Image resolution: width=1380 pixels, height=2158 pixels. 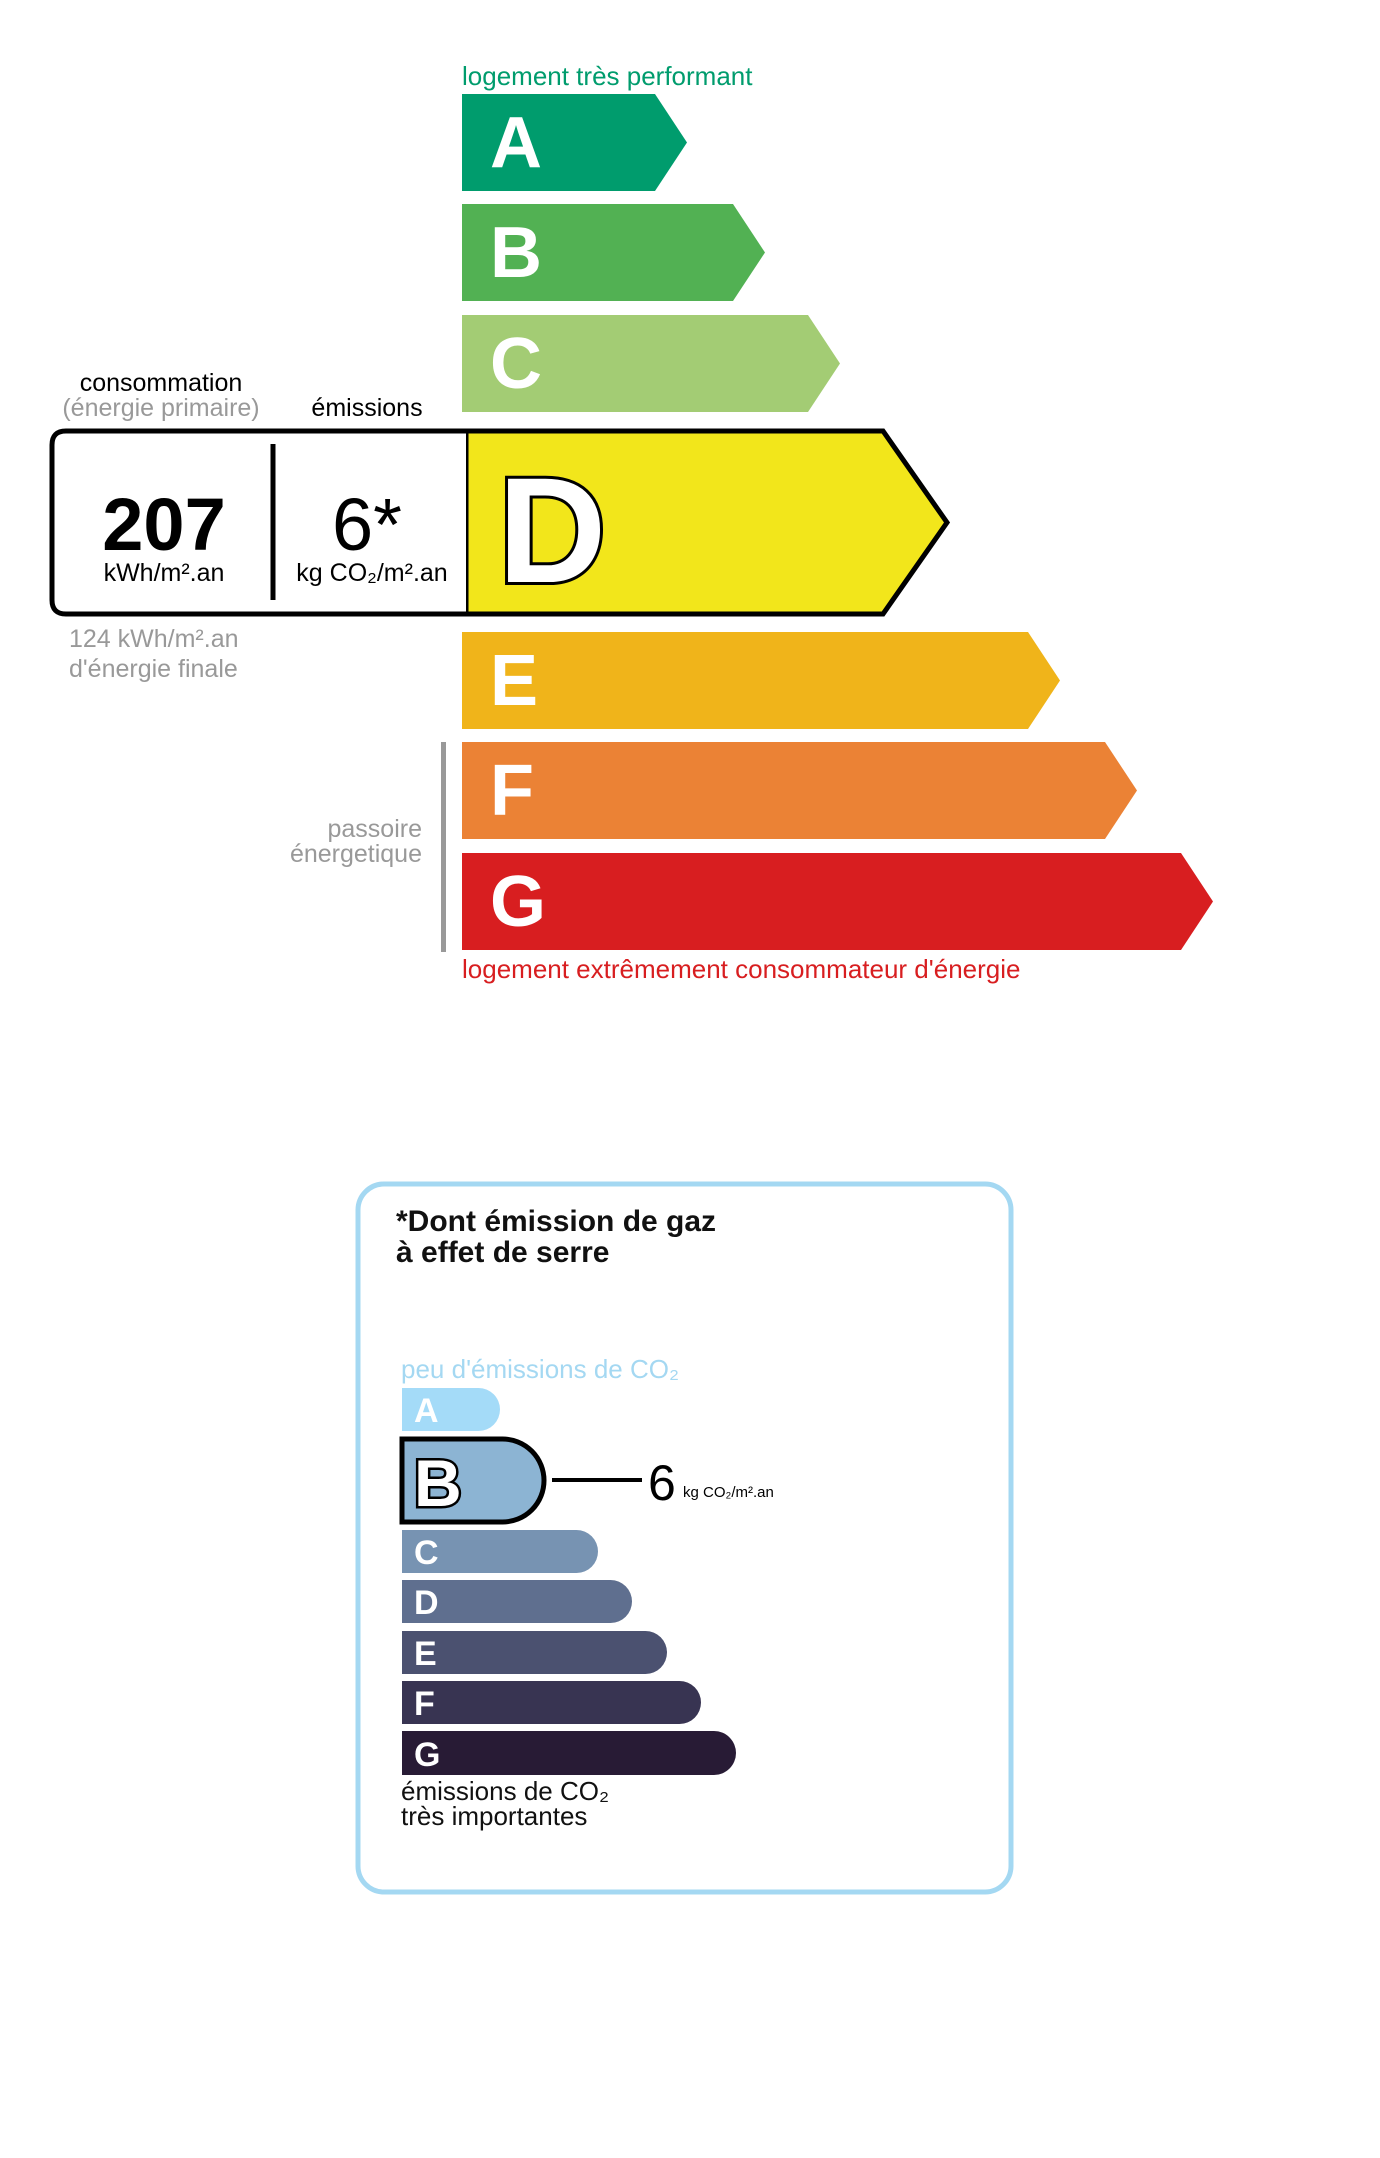 What do you see at coordinates (516, 143) in the screenshot?
I see `energy-bar-letter: A` at bounding box center [516, 143].